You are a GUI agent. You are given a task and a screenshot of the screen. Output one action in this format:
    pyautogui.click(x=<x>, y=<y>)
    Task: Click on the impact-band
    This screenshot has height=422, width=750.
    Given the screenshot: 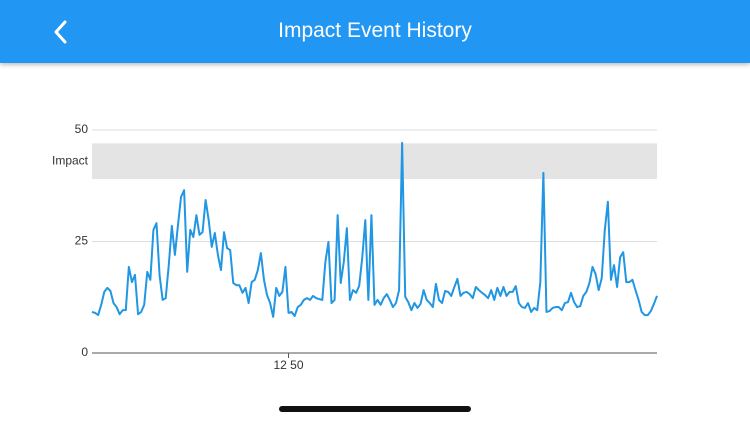 What is the action you would take?
    pyautogui.click(x=374, y=161)
    